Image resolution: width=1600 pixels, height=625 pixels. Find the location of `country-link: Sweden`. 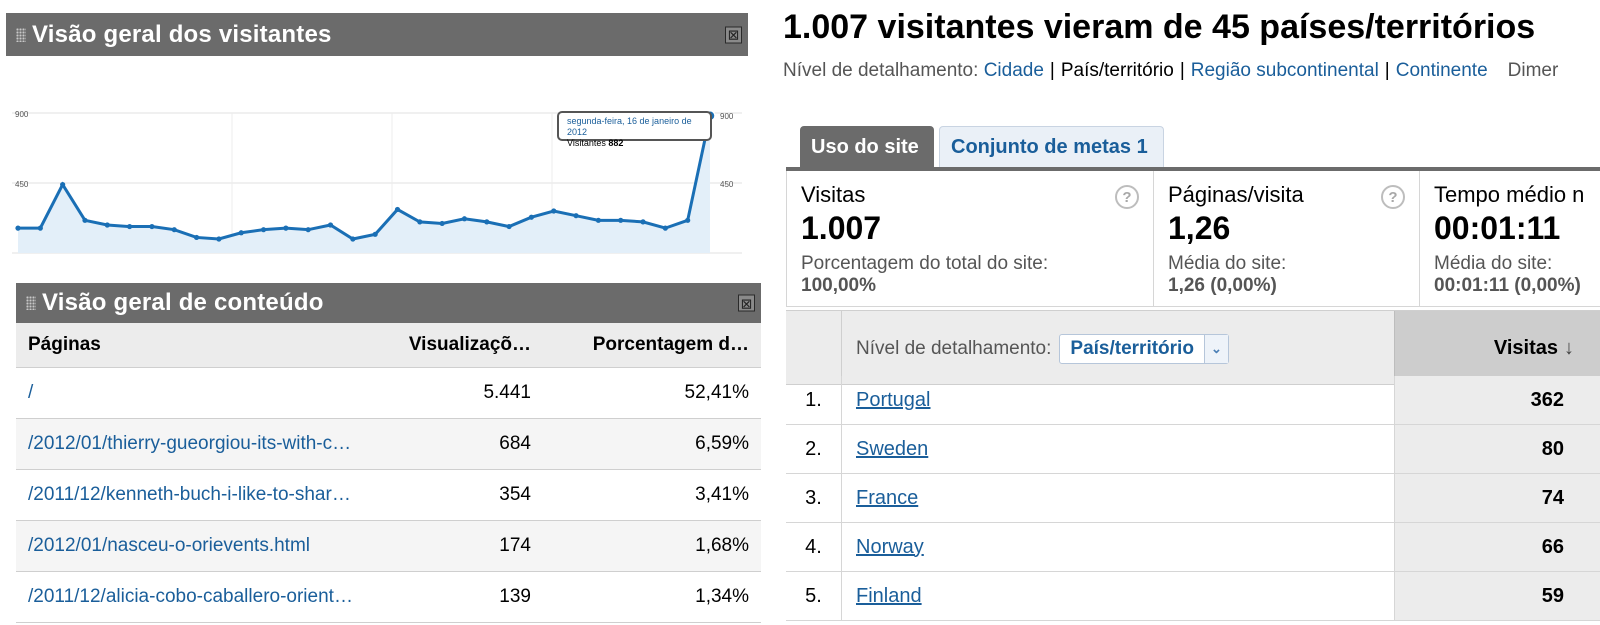

country-link: Sweden is located at coordinates (892, 448).